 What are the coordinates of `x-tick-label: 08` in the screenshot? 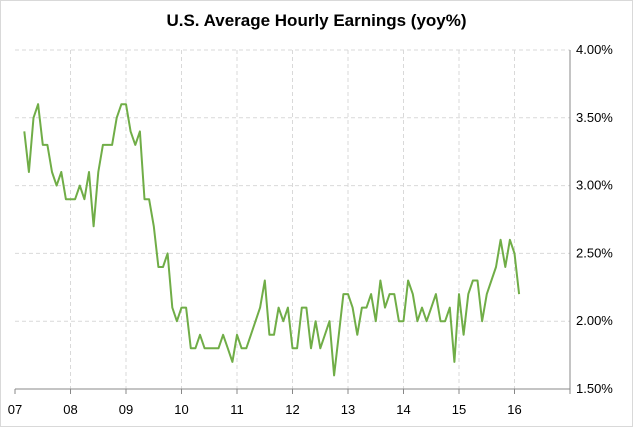 It's located at (70, 409).